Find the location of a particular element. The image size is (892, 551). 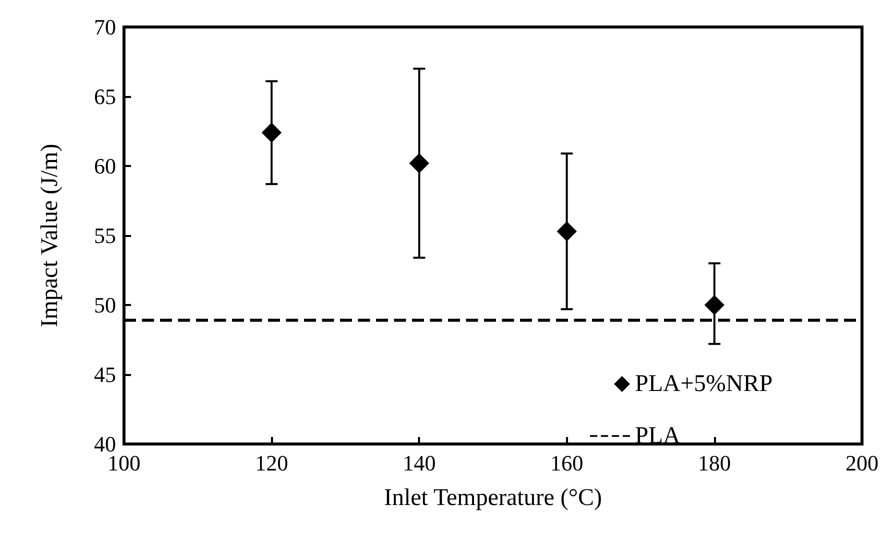

x-tick-label: 120 is located at coordinates (271, 463).